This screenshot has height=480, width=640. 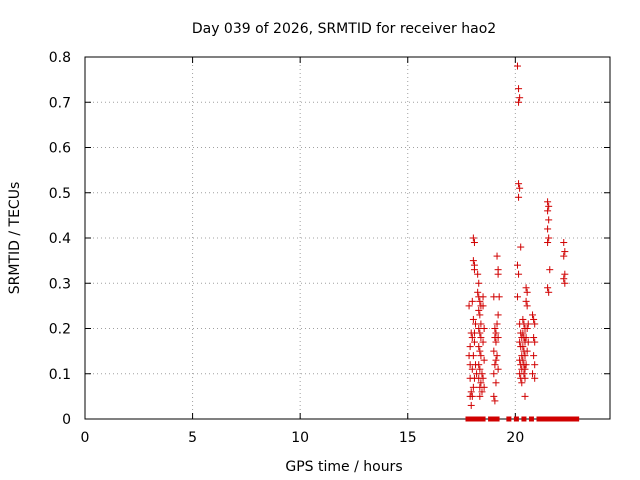 I want to click on y-tick-label: 0, so click(x=66, y=420).